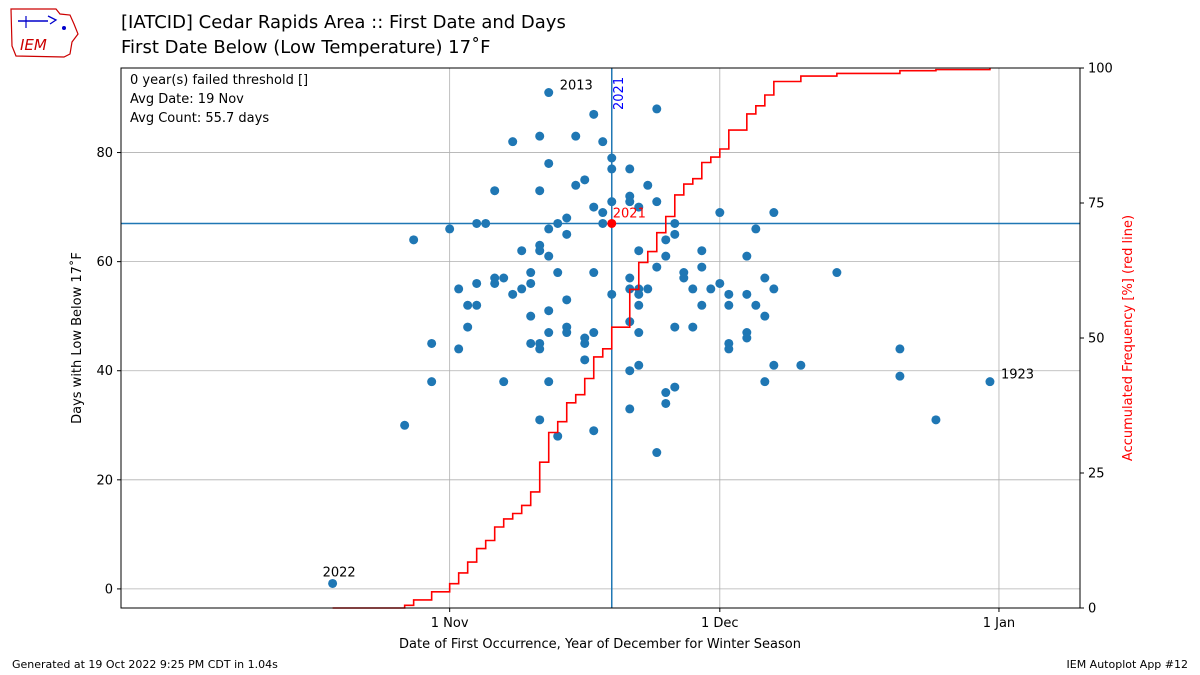 This screenshot has height=675, width=1200. Describe the element at coordinates (109, 589) in the screenshot. I see `y-tick-label: 0` at that location.